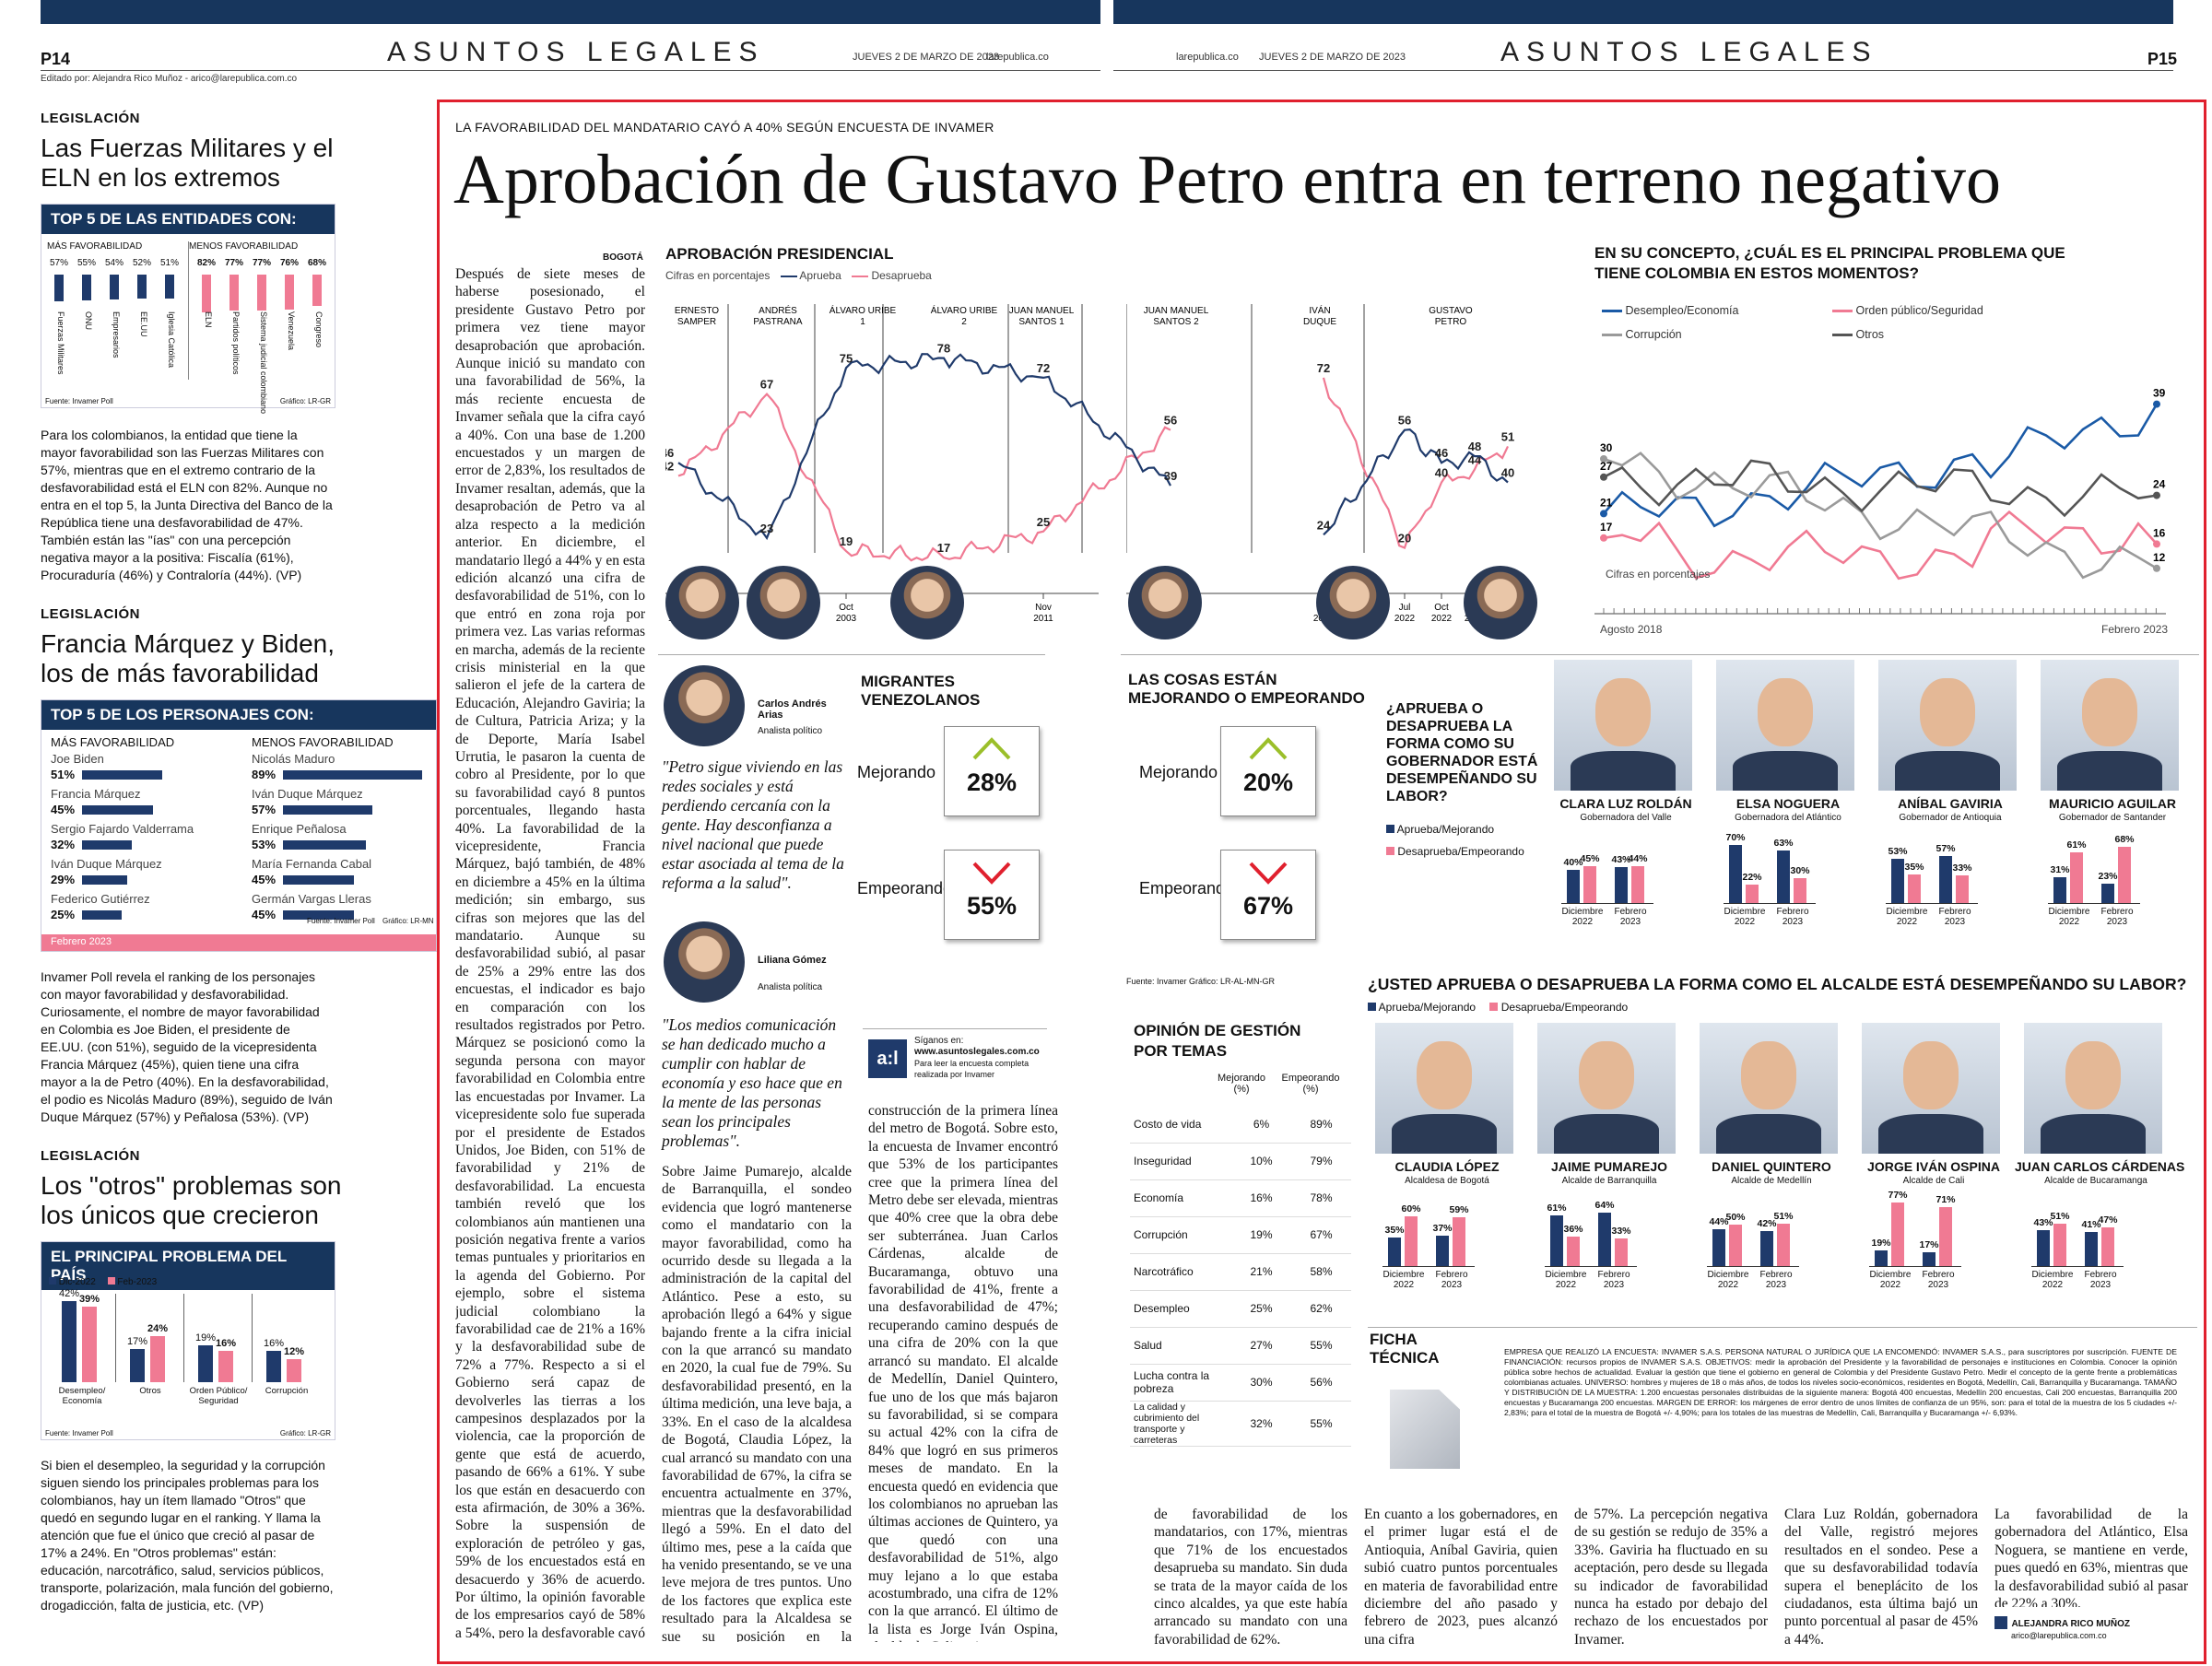  I want to click on problem-label: Orden Público/ Seguridad, so click(218, 1396).